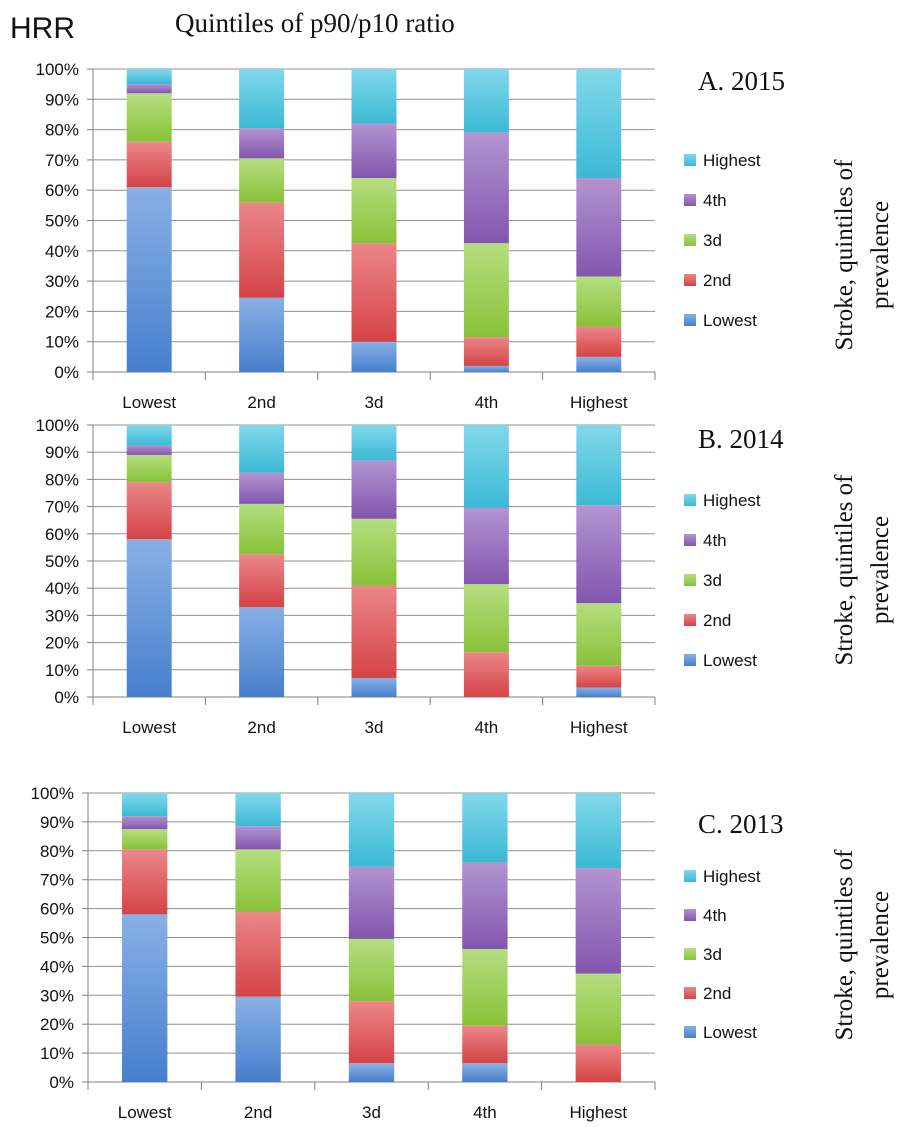  What do you see at coordinates (690, 580) in the screenshot?
I see `legend-swatch-3d` at bounding box center [690, 580].